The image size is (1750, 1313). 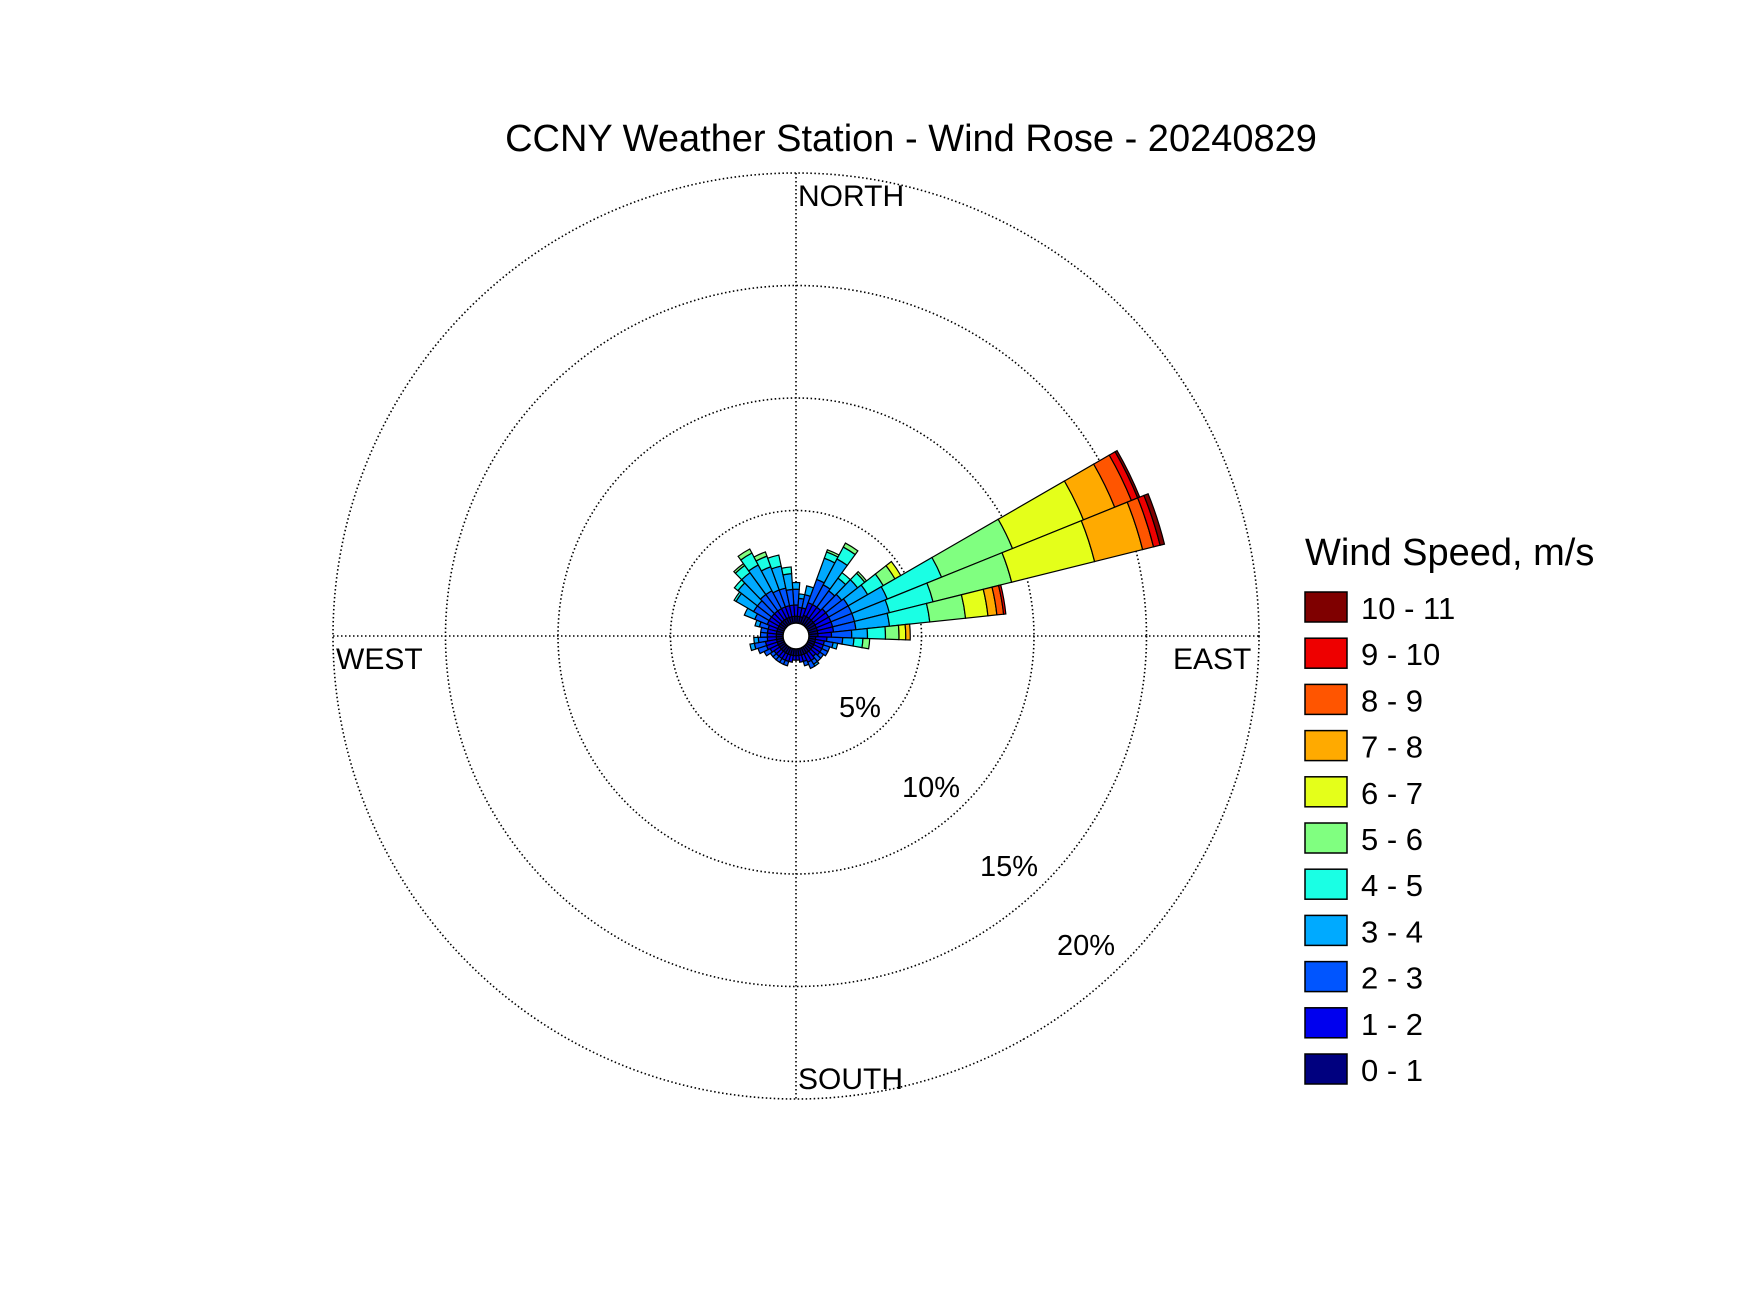 I want to click on legend-label-5: 5 - 6, so click(x=1392, y=839).